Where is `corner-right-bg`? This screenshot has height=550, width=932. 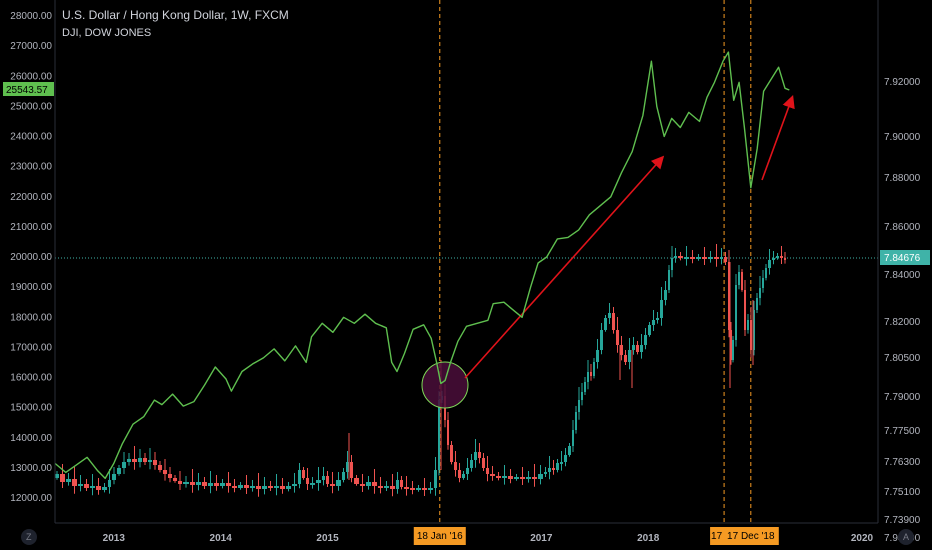
corner-right-bg is located at coordinates (906, 537).